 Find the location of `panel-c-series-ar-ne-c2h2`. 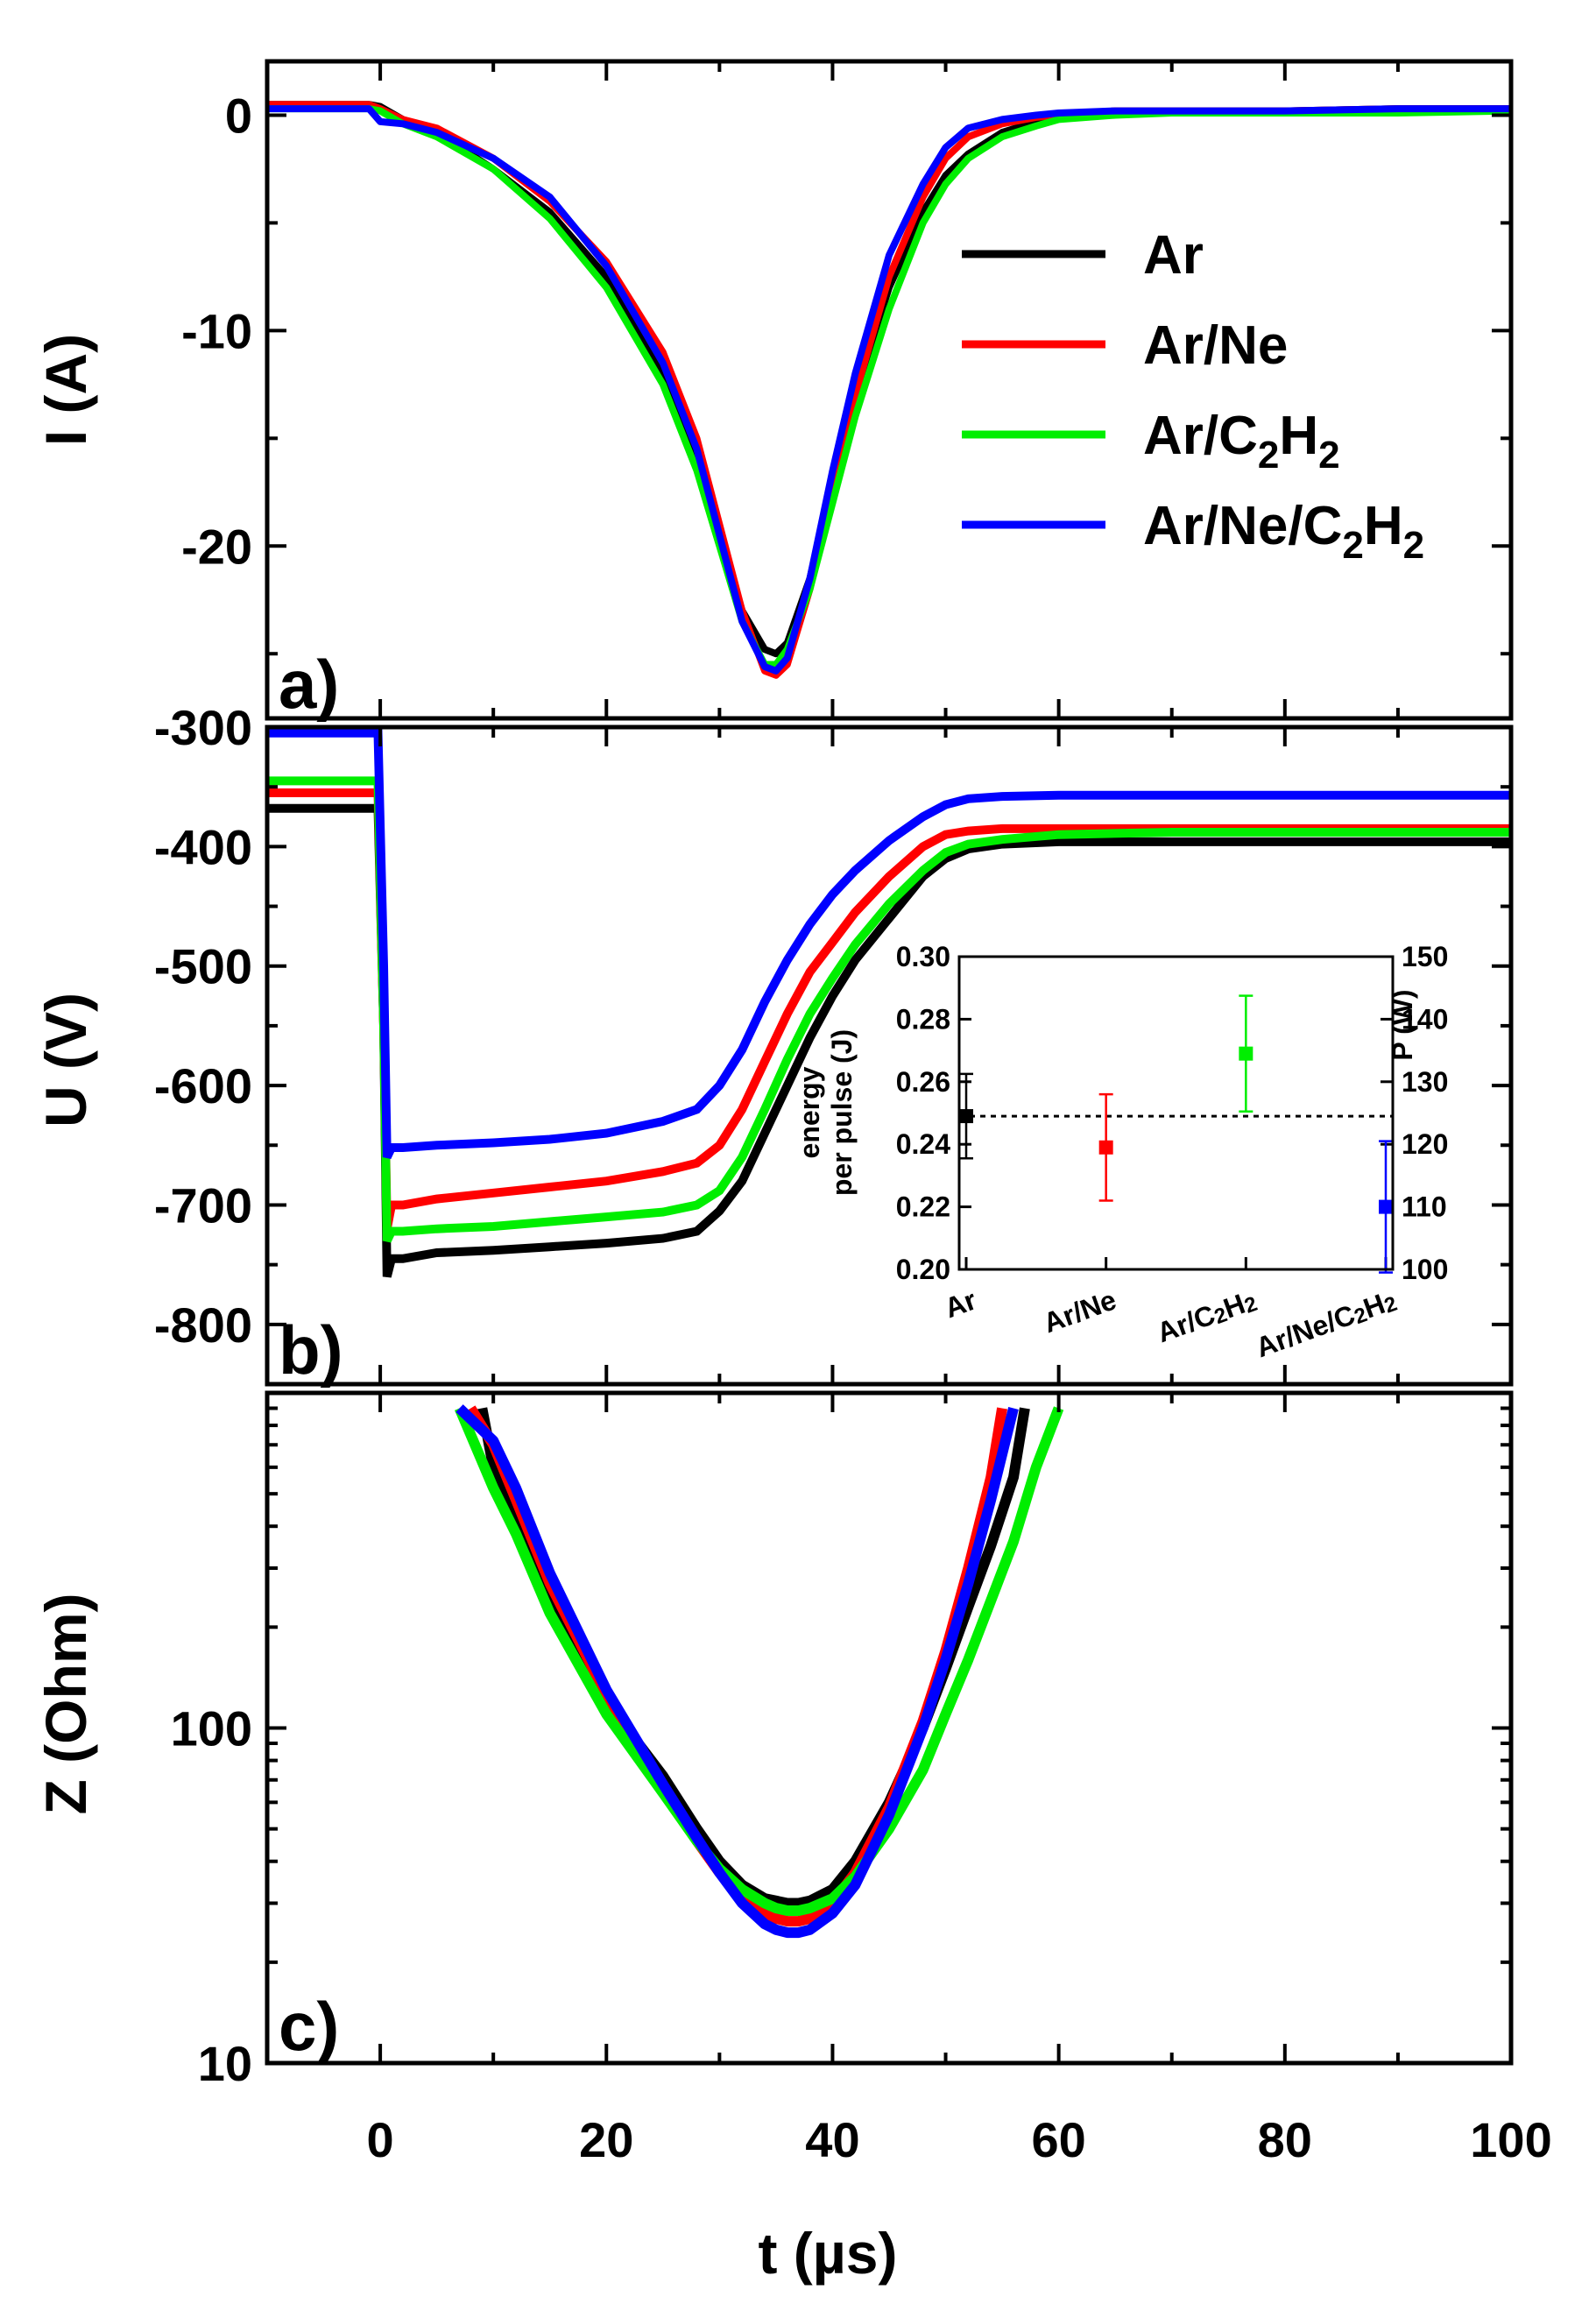

panel-c-series-ar-ne-c2h2 is located at coordinates (737, 1671).